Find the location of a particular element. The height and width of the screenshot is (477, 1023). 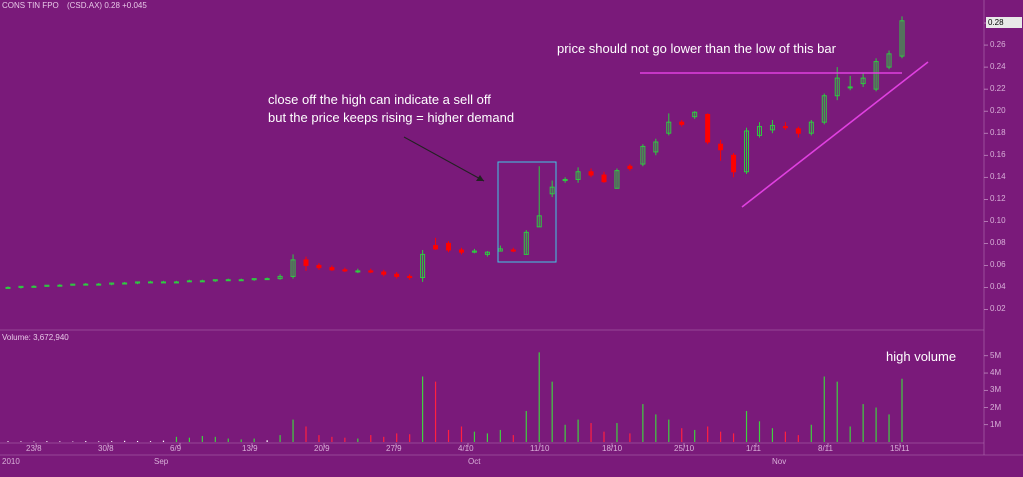

chart-header: CONS TIN FPO (CSD.AX) 0.28 +0.045 is located at coordinates (74, 5).